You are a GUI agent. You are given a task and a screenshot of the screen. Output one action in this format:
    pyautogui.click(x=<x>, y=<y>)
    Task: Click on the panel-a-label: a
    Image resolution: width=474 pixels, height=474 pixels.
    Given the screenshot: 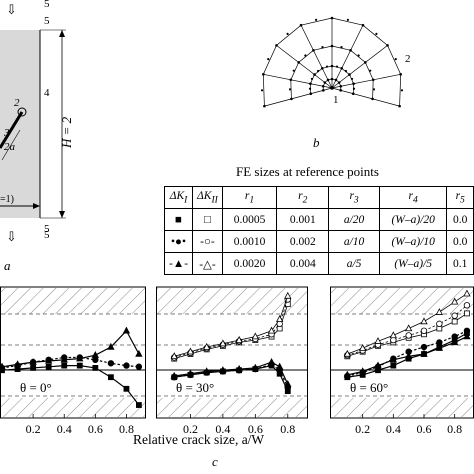 What is the action you would take?
    pyautogui.click(x=7, y=265)
    